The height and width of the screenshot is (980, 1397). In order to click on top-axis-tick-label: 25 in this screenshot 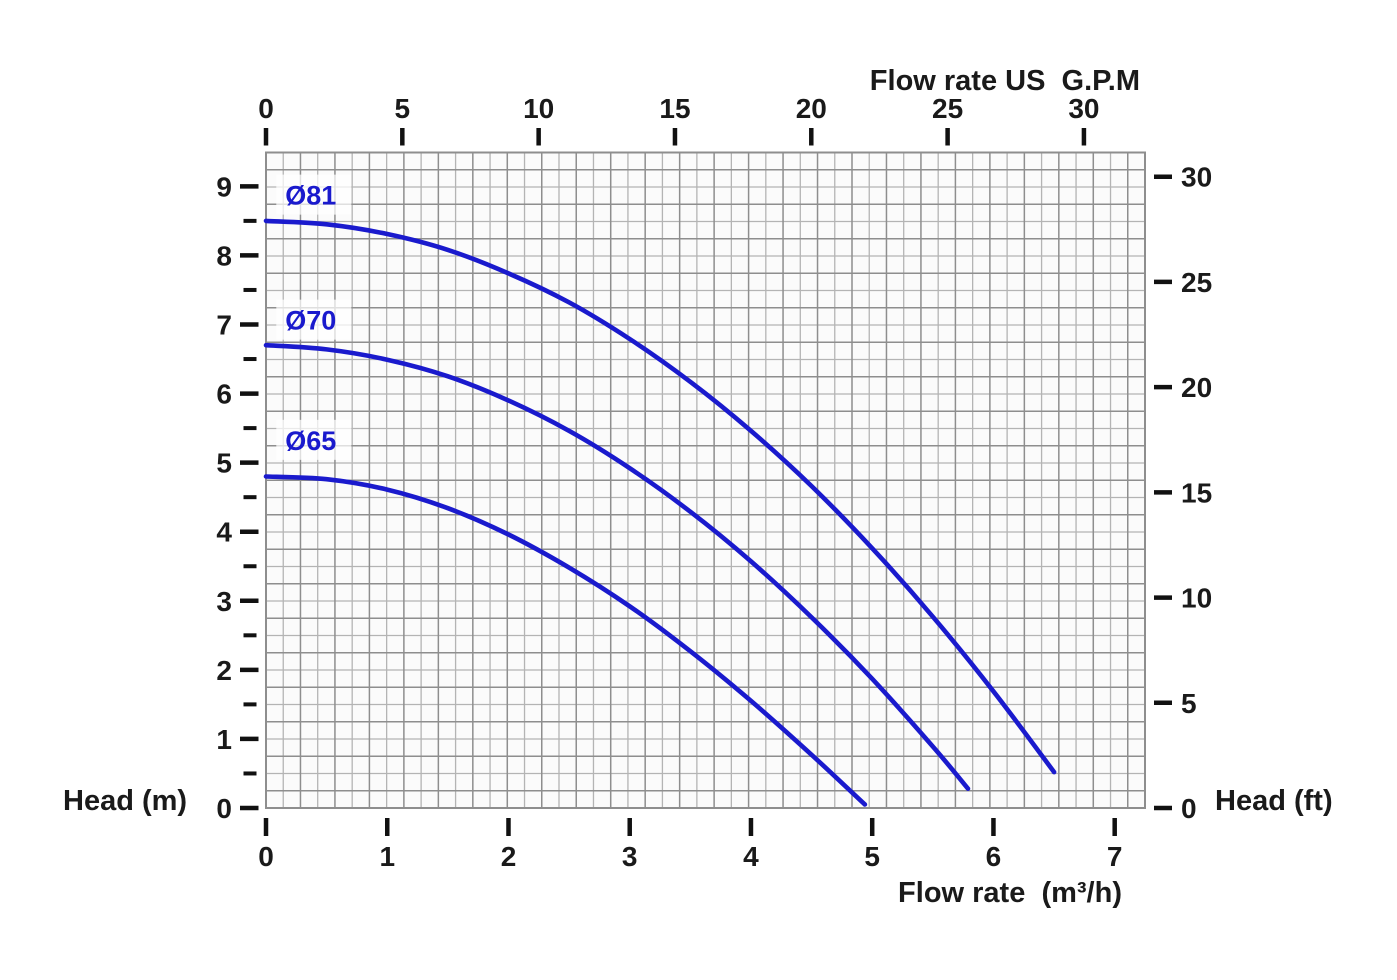, I will do `click(947, 108)`.